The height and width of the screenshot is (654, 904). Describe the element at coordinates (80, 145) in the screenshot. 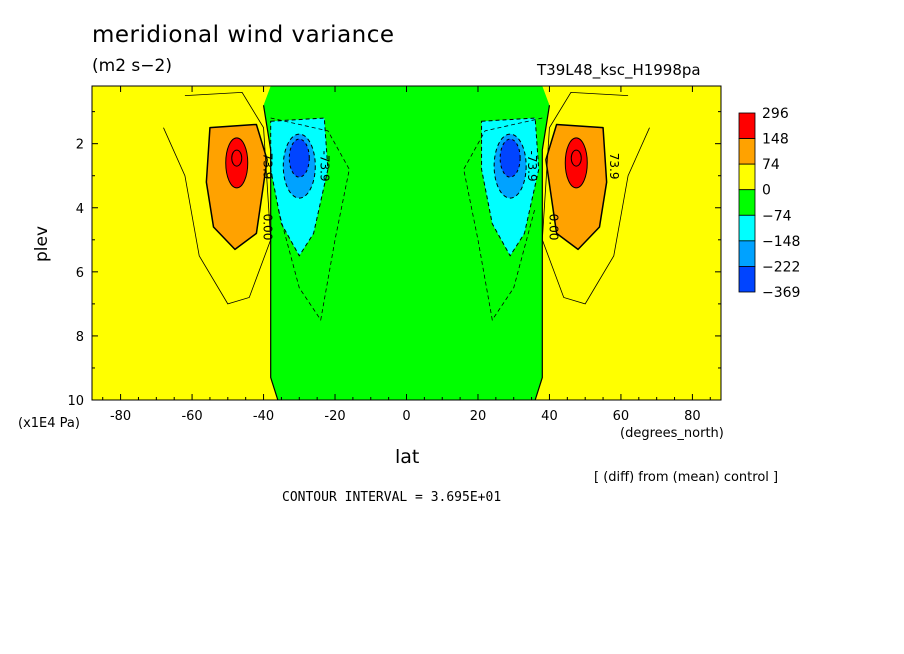

I see `y-tick-label: 2` at that location.